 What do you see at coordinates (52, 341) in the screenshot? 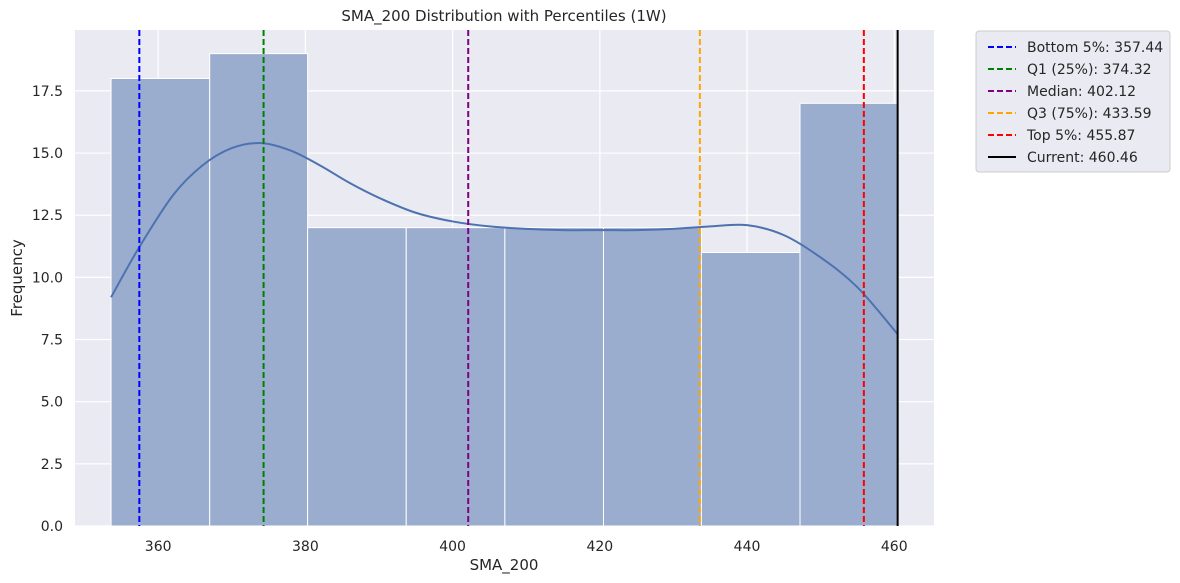
I see `y-tick-label-7.5: 7.5` at bounding box center [52, 341].